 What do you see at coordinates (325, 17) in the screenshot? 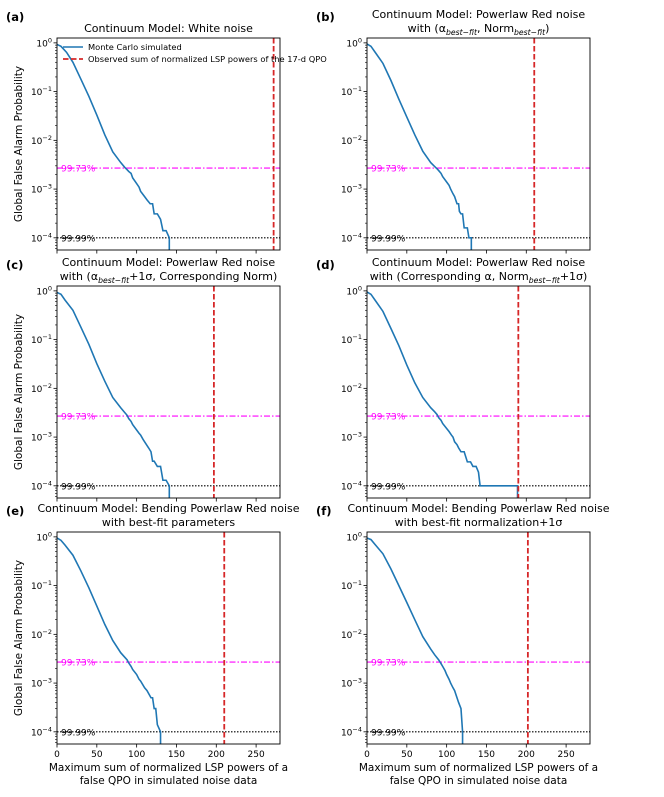
I see `panel-letter: (b)` at bounding box center [325, 17].